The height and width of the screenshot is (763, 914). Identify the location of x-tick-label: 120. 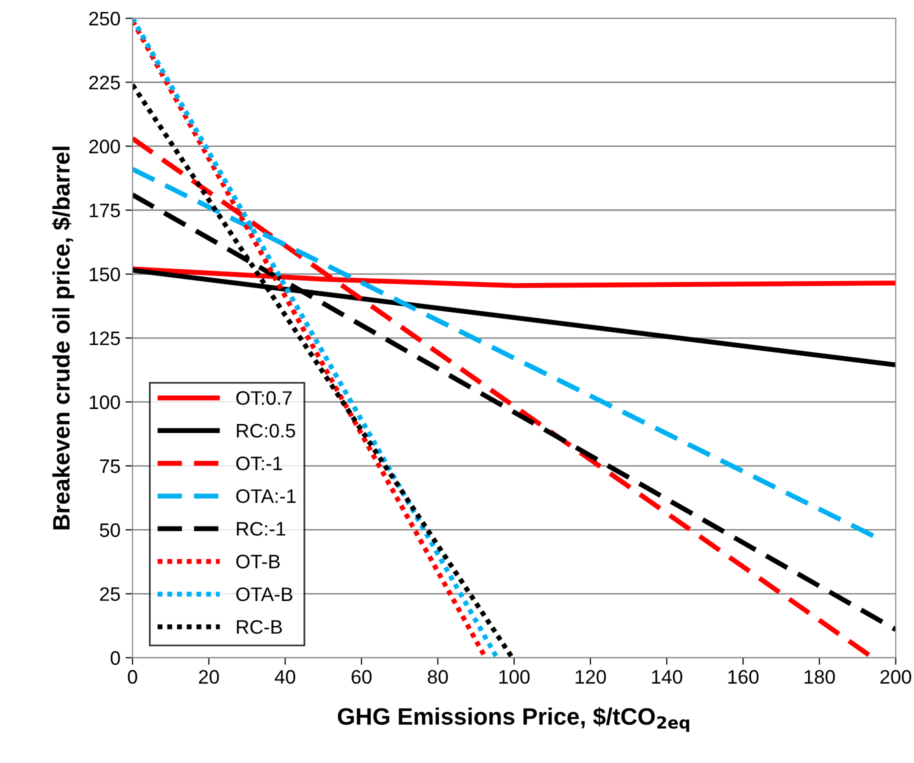
(591, 677).